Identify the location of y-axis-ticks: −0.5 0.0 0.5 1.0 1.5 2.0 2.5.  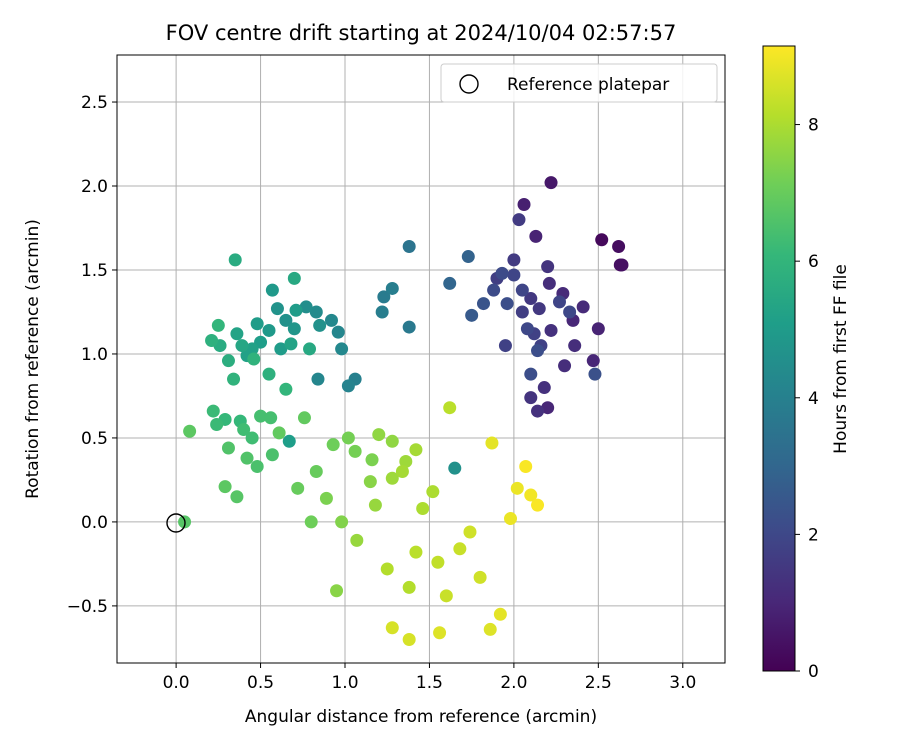
(92, 355).